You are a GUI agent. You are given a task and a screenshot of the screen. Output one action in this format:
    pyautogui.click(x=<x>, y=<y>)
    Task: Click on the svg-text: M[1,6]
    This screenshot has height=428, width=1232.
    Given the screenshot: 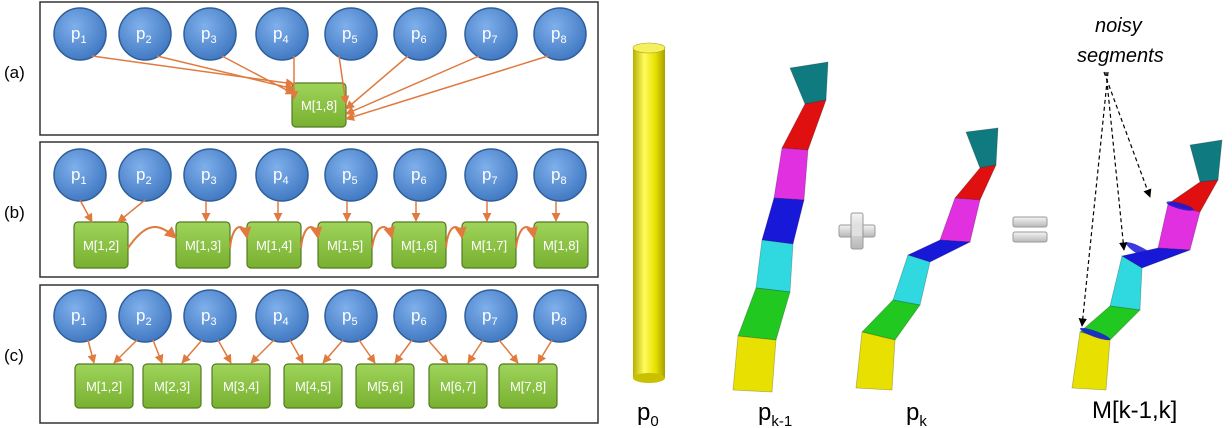 What is the action you would take?
    pyautogui.click(x=419, y=245)
    